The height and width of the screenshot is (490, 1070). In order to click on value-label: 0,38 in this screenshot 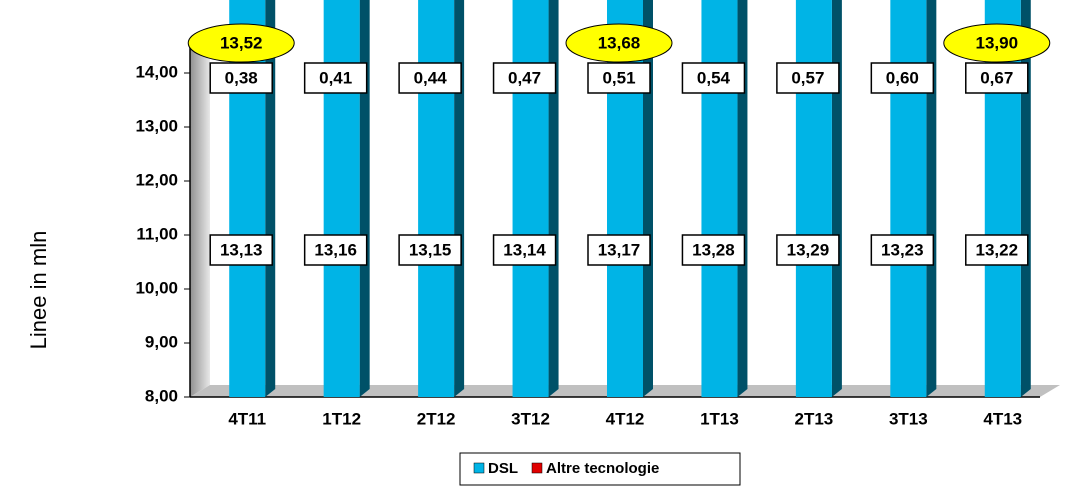, I will do `click(241, 77)`.